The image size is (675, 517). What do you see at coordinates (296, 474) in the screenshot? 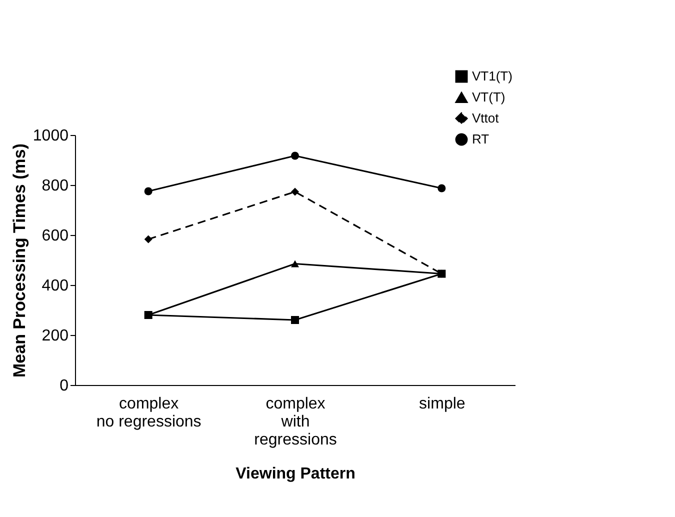
I see `x-axis-title: Viewing Pattern` at bounding box center [296, 474].